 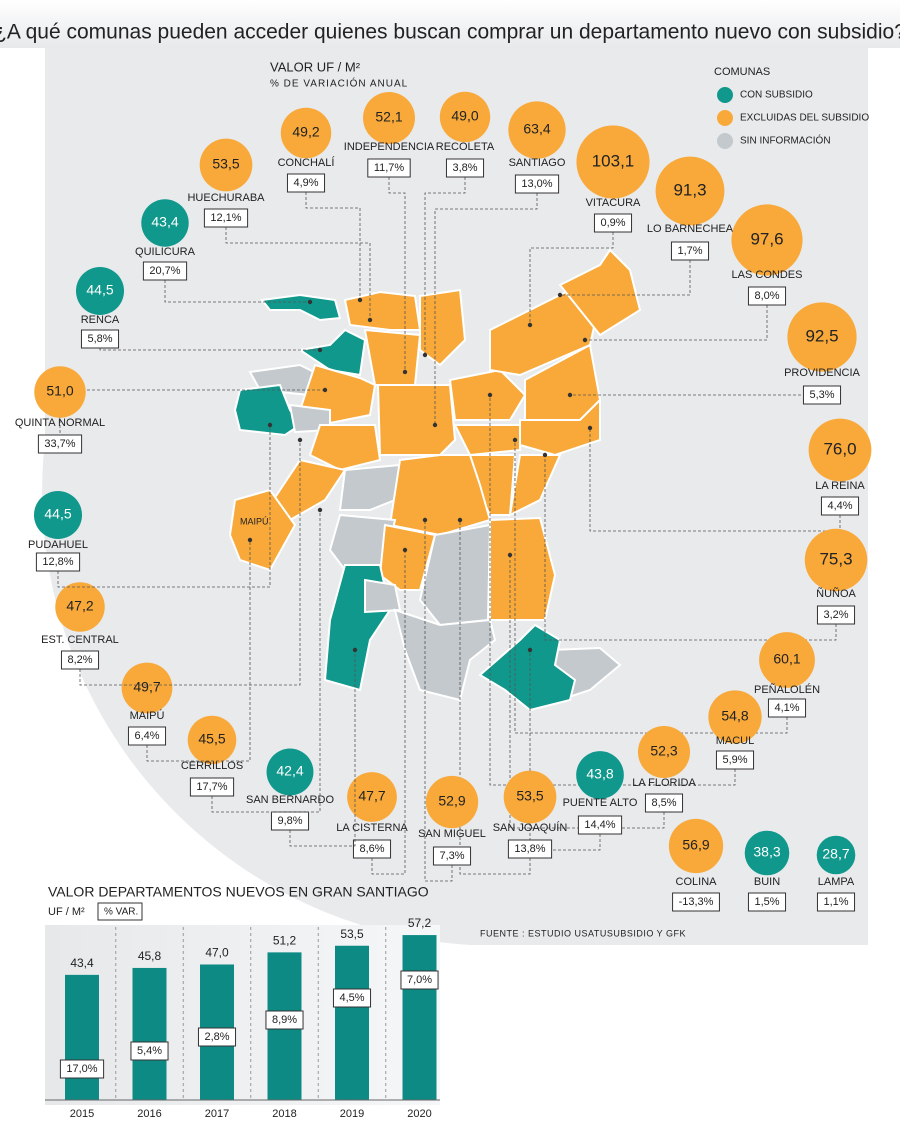 I want to click on commune-name: QUILICURA, so click(x=165, y=252).